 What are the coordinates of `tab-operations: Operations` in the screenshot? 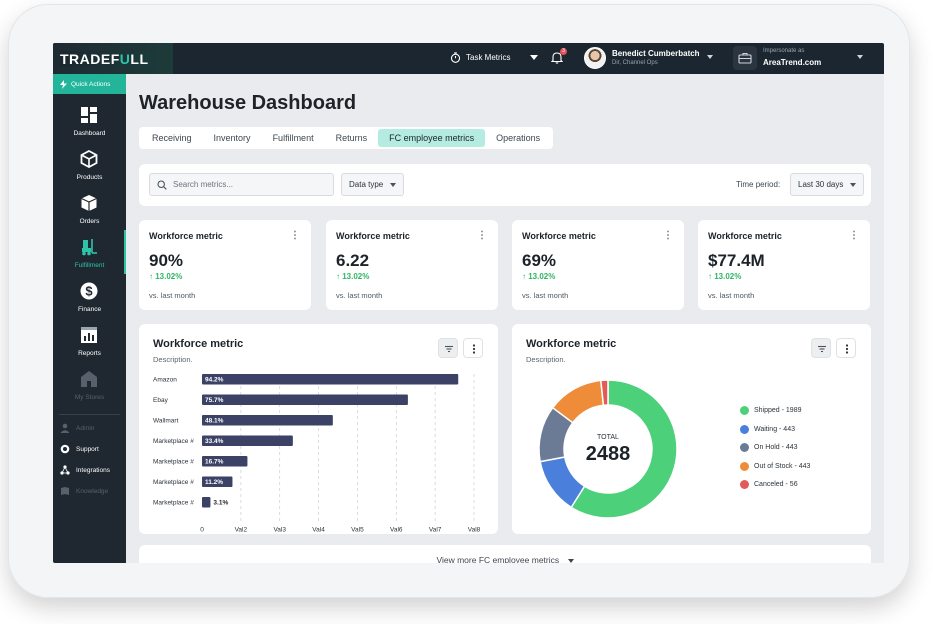 It's located at (518, 138).